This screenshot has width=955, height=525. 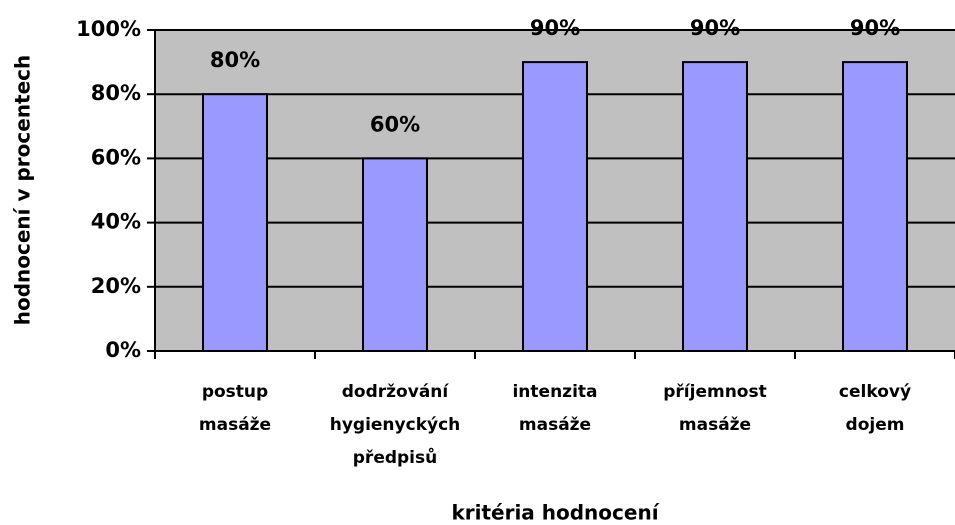 What do you see at coordinates (116, 286) in the screenshot?
I see `y-tick-label: 20%` at bounding box center [116, 286].